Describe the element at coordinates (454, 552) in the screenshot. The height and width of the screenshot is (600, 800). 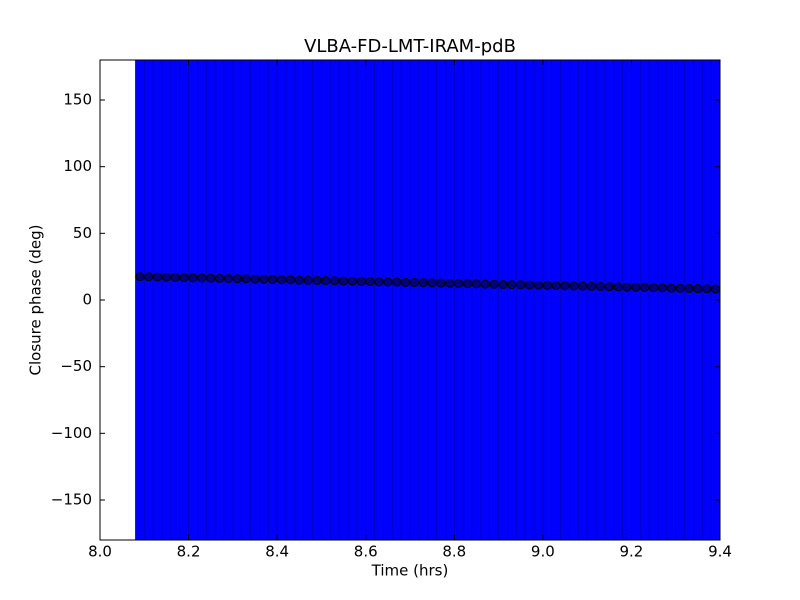
I see `x-tick-label: 8.8` at that location.